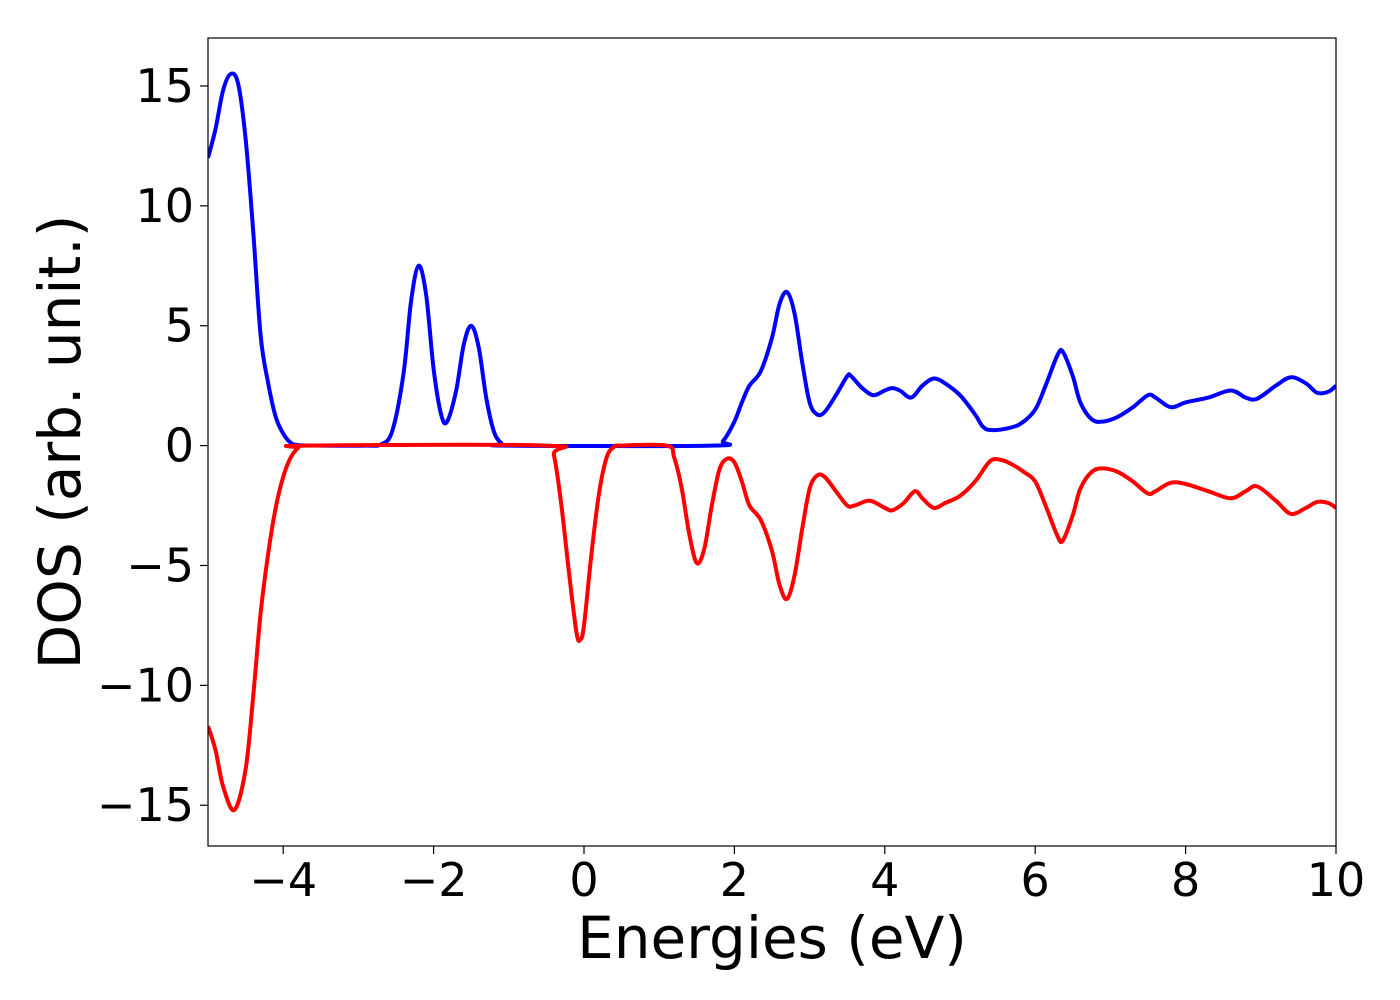  I want to click on x-tick-label: 4, so click(884, 880).